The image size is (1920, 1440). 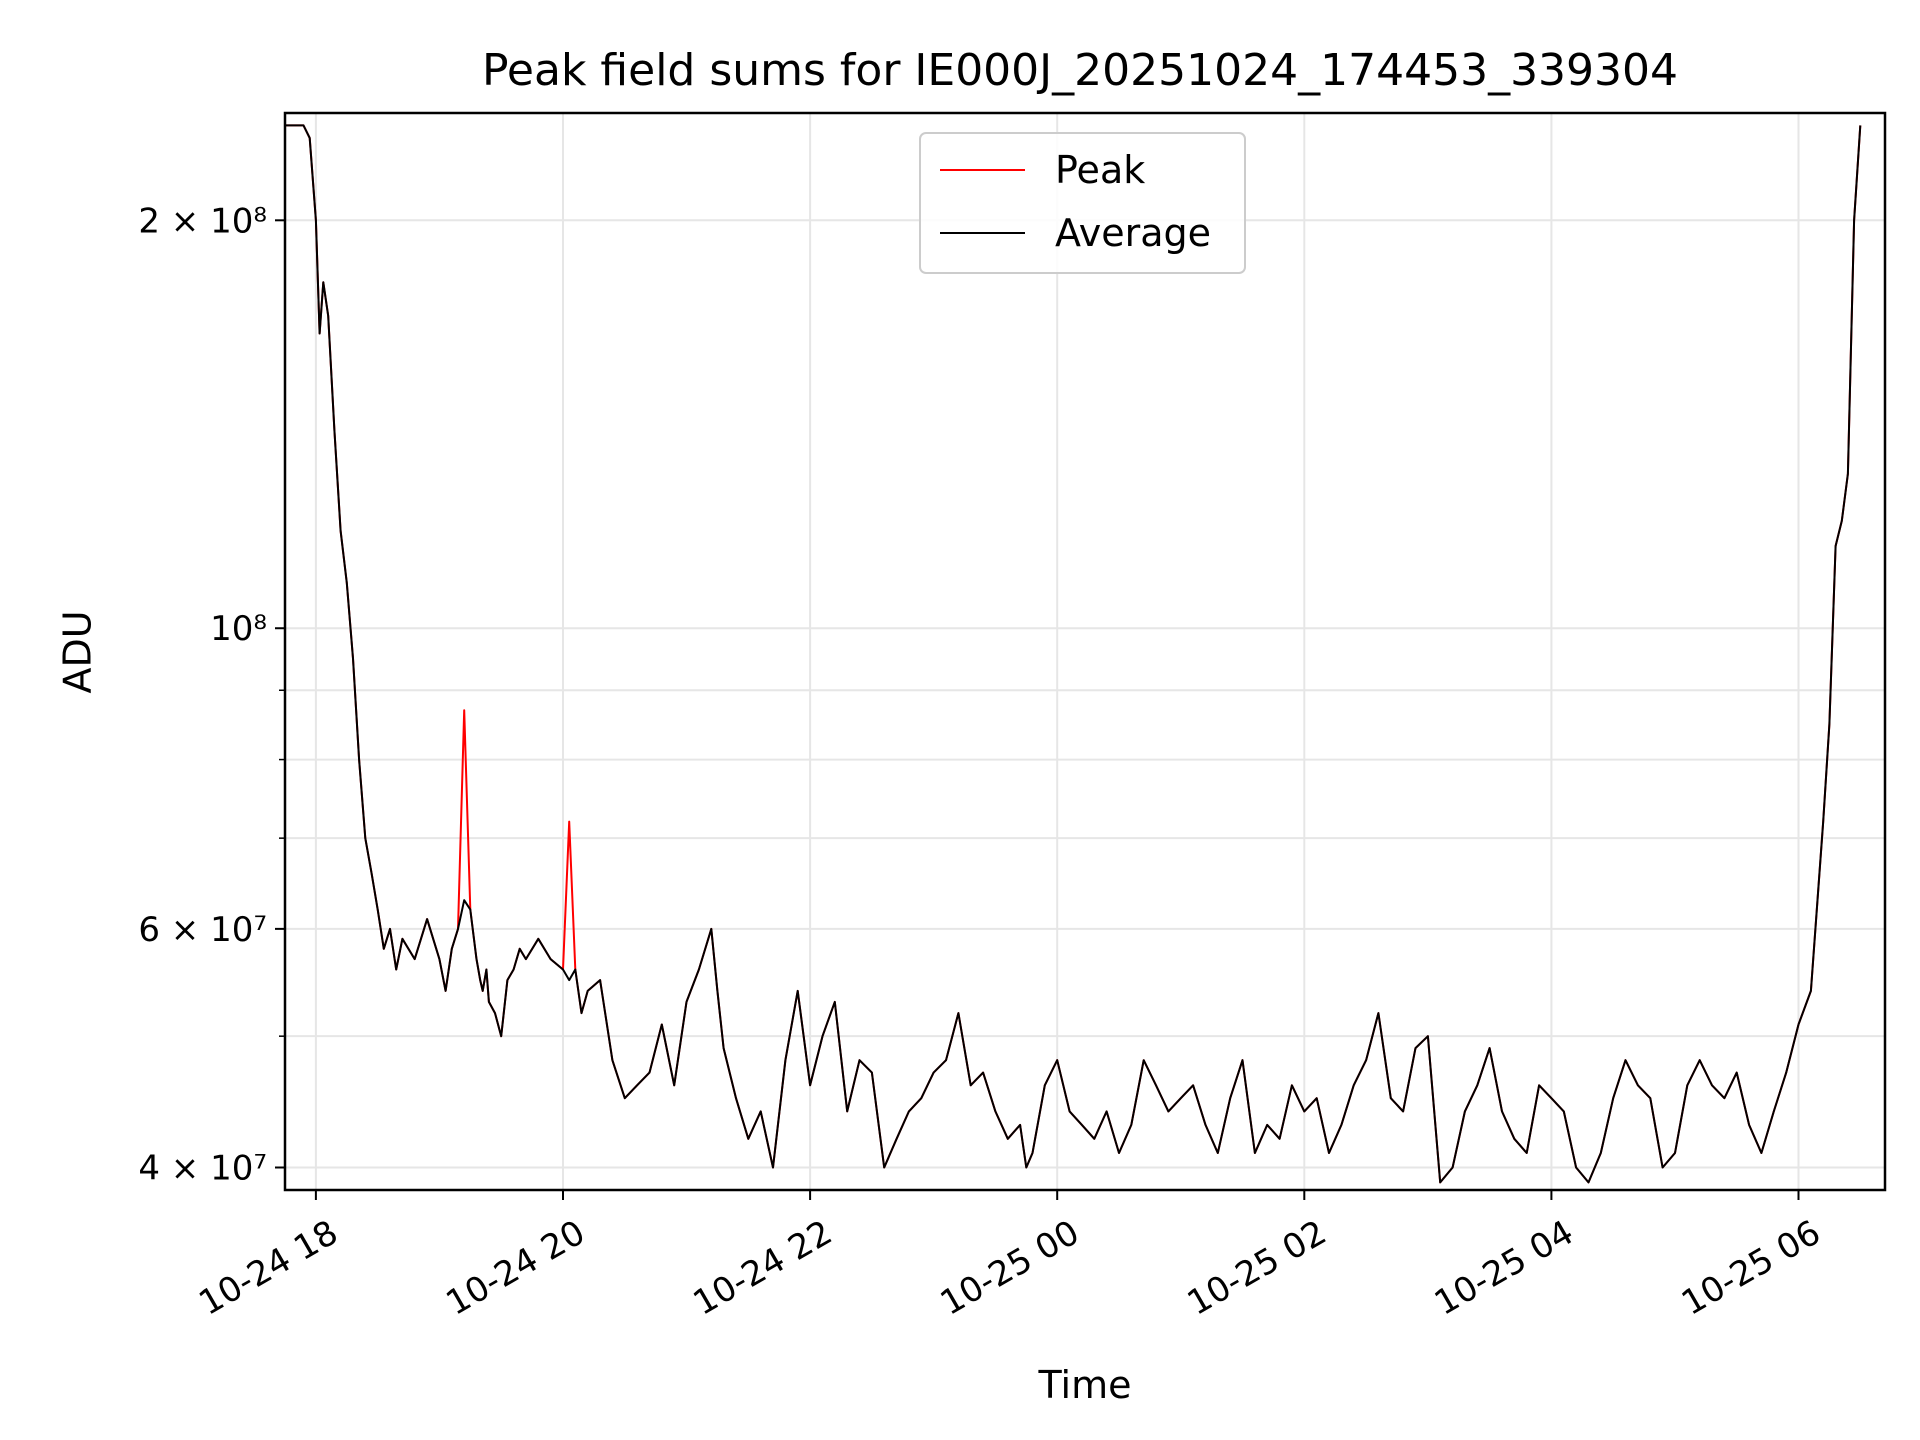 I want to click on legend: Peak Average, so click(x=1082, y=203).